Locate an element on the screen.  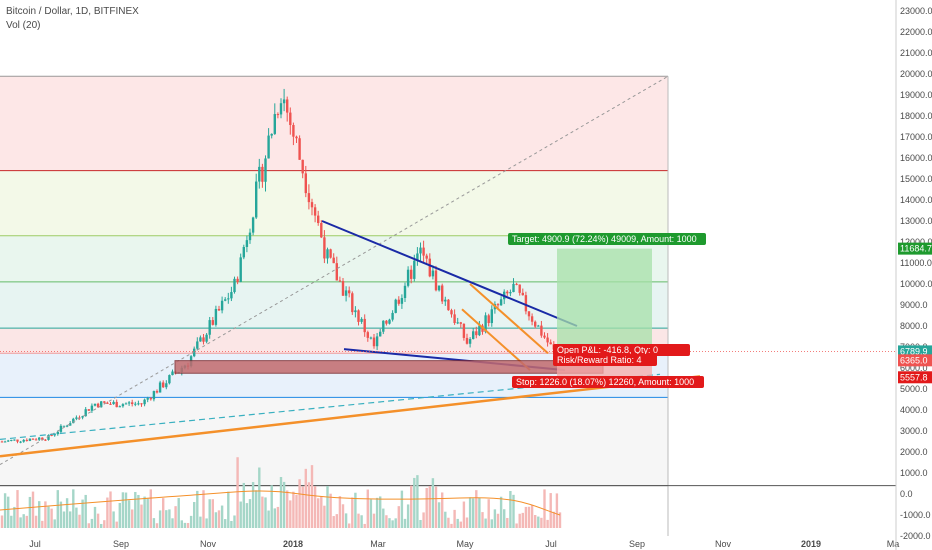
volume-ma-line is located at coordinates (280, 503).